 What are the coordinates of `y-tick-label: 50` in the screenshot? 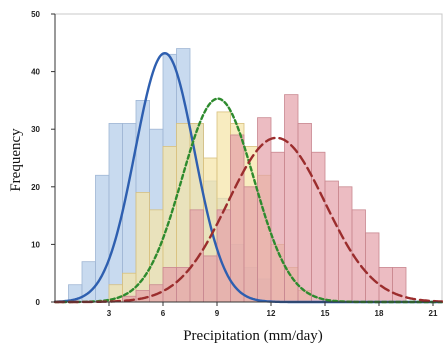 It's located at (35, 14).